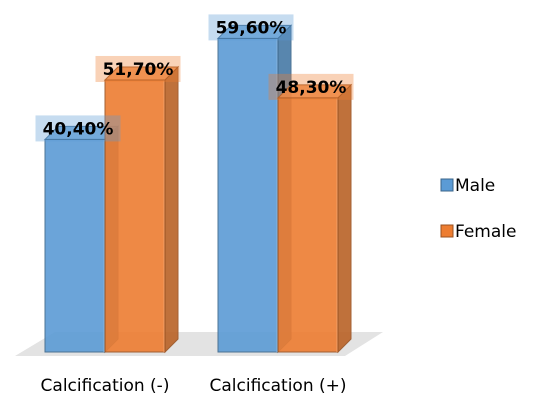  What do you see at coordinates (105, 386) in the screenshot?
I see `category-label-1: Calcification (-)` at bounding box center [105, 386].